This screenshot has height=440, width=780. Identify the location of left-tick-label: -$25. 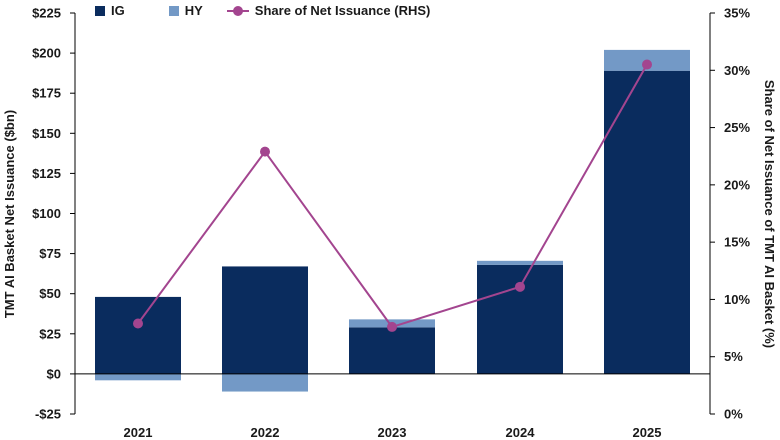
(48, 414).